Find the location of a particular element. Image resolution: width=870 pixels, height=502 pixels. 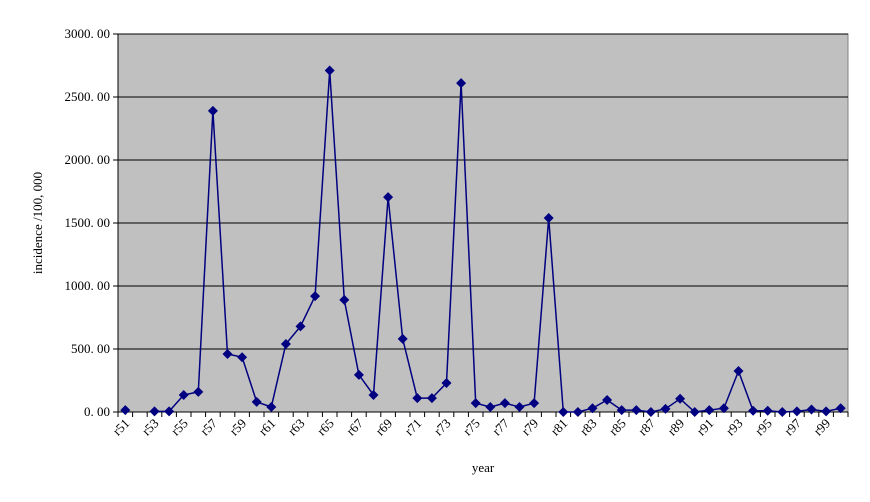

y-tick-label: 1500. 00 is located at coordinates (88, 222).